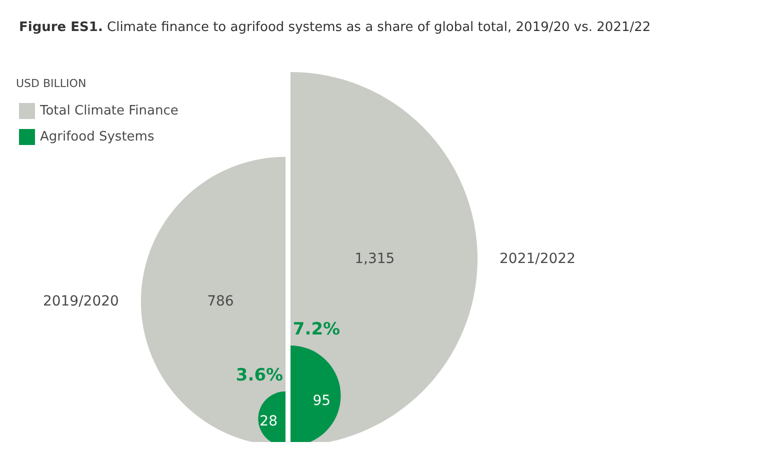 The height and width of the screenshot is (450, 768). I want to click on data-label: 95, so click(321, 400).